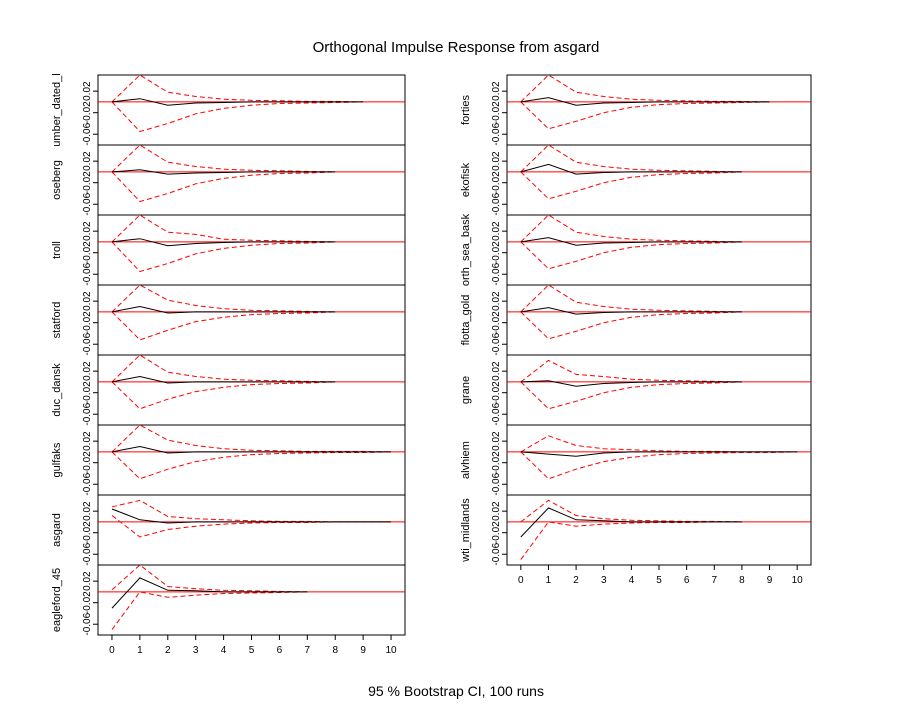 This screenshot has width=912, height=711. What do you see at coordinates (466, 390) in the screenshot?
I see `panel-label: grane` at bounding box center [466, 390].